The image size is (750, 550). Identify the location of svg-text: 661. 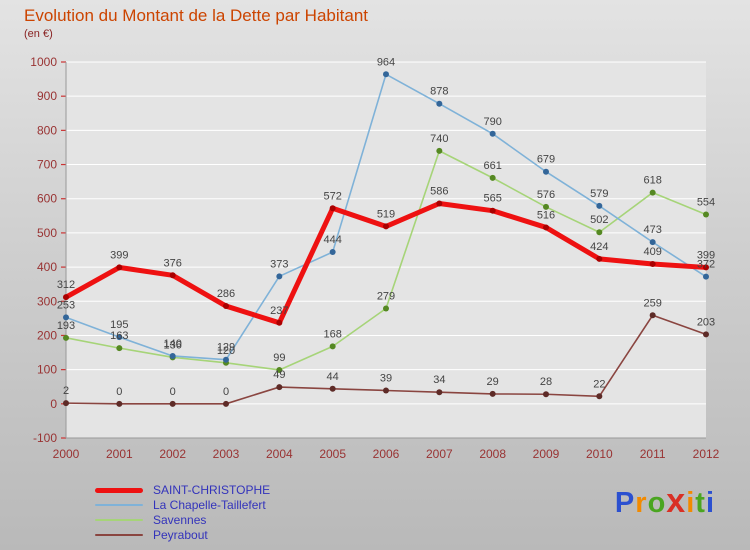
(492, 166).